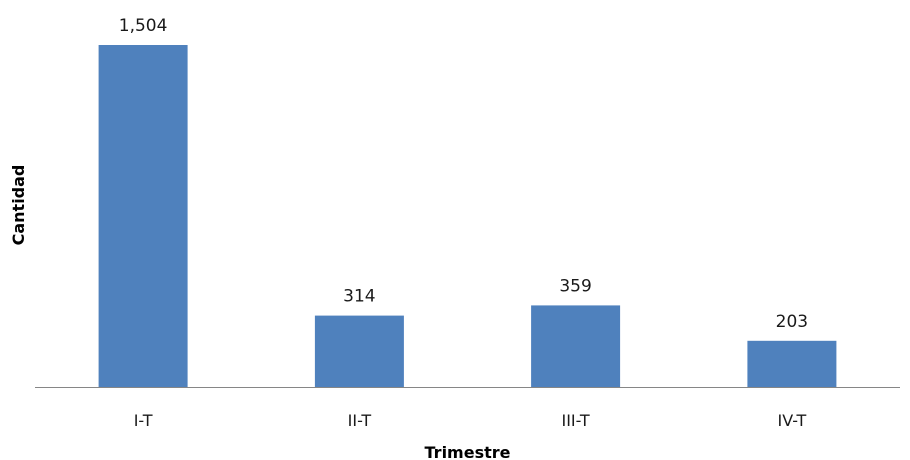  I want to click on bar-iii-t, so click(576, 346).